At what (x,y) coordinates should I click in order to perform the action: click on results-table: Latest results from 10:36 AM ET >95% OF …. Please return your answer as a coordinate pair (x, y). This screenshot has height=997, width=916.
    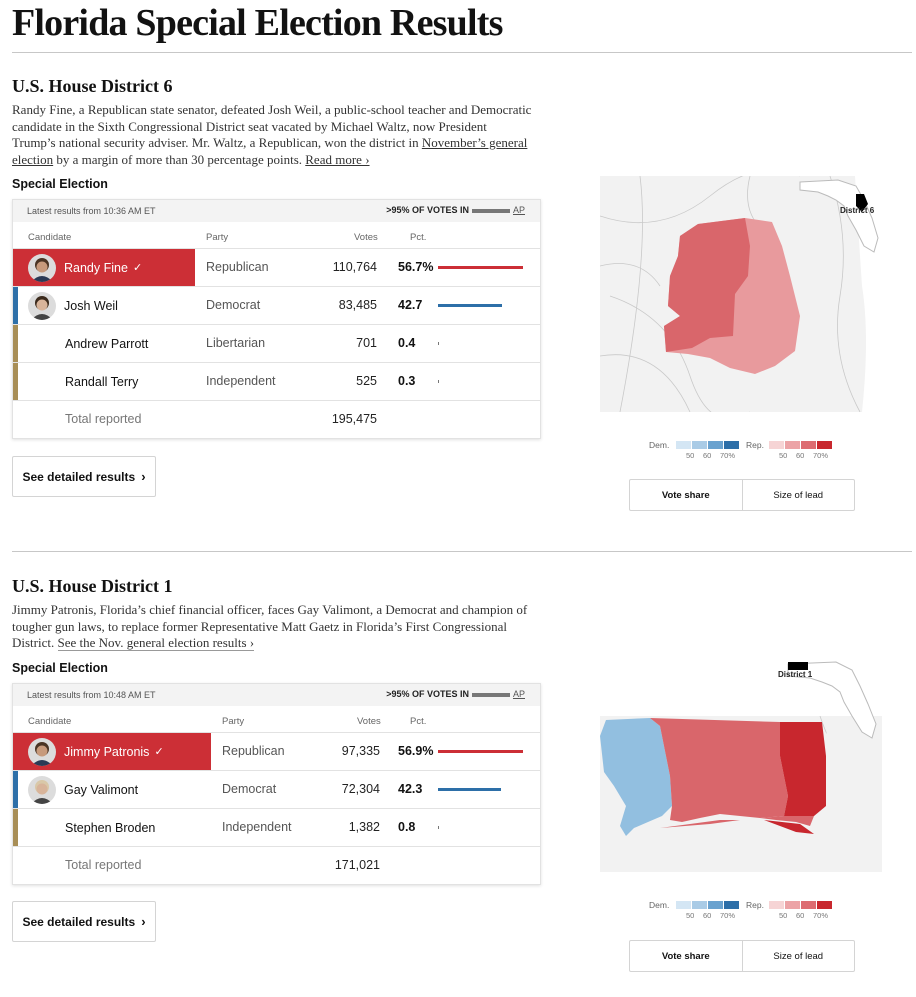
    Looking at the image, I should click on (276, 319).